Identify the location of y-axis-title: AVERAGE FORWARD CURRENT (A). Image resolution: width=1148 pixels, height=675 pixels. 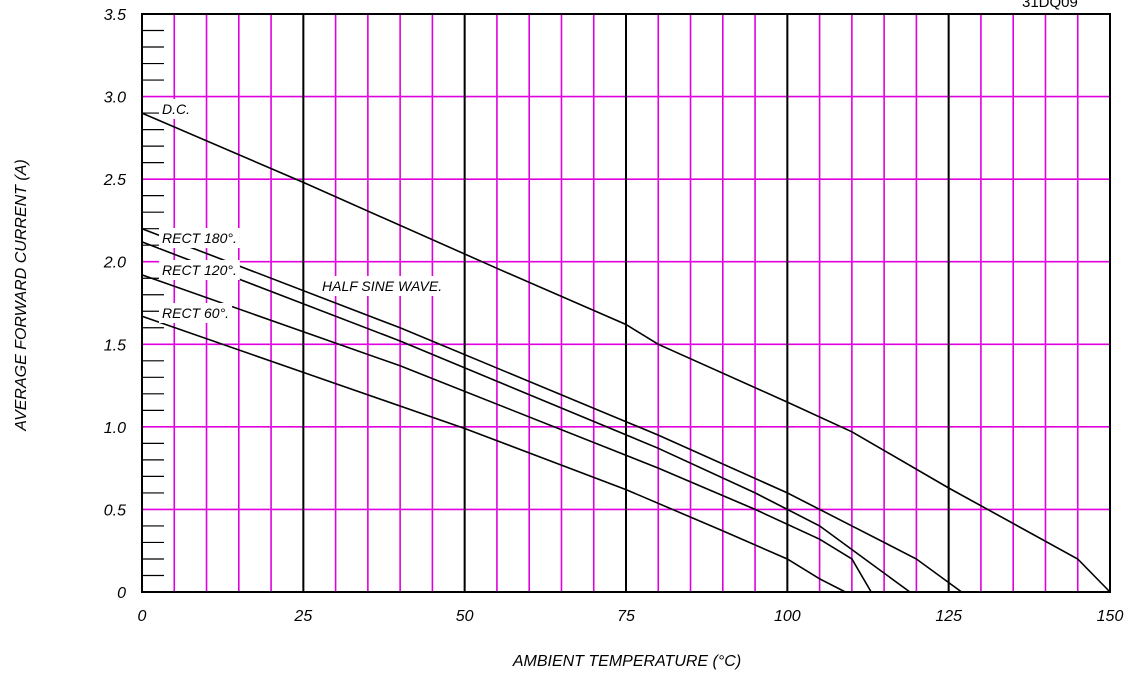
(21, 295).